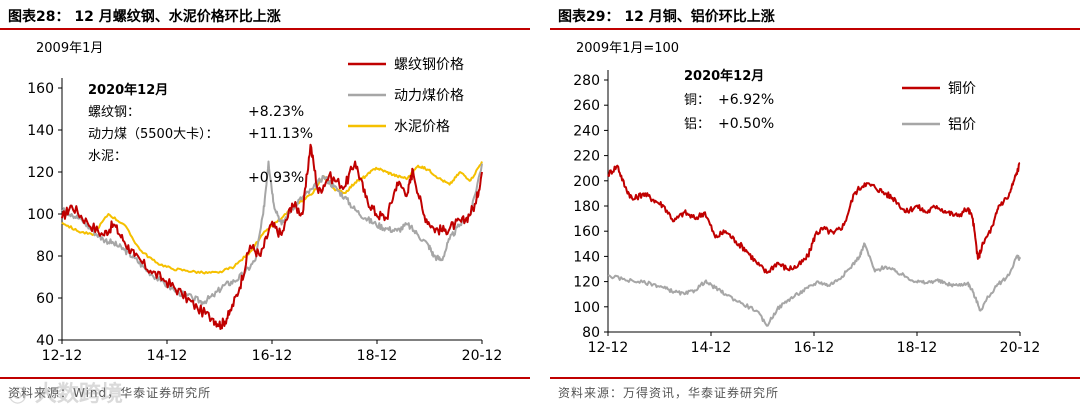 This screenshot has height=412, width=1080. What do you see at coordinates (627, 48) in the screenshot?
I see `unit-label: 2009年1月=100` at bounding box center [627, 48].